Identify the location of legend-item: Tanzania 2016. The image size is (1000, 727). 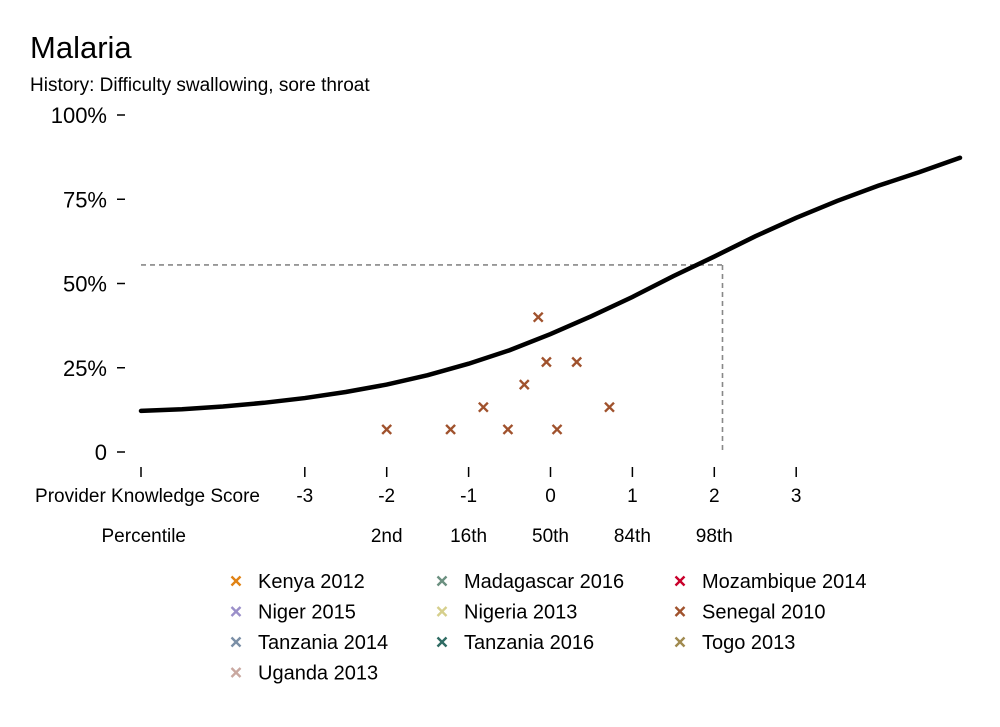
(515, 643).